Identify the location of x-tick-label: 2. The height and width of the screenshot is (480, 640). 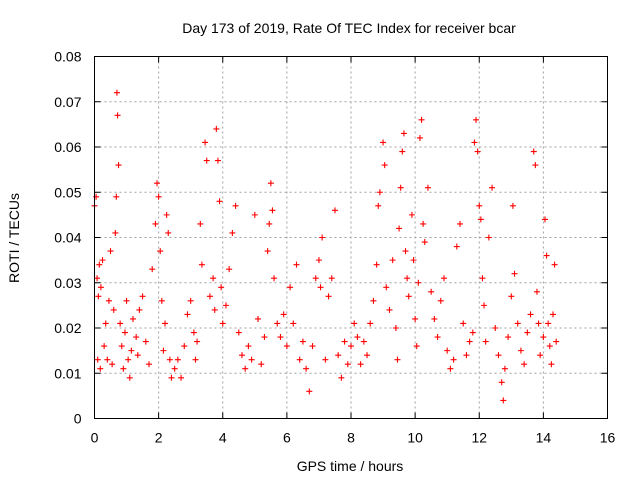
(159, 438).